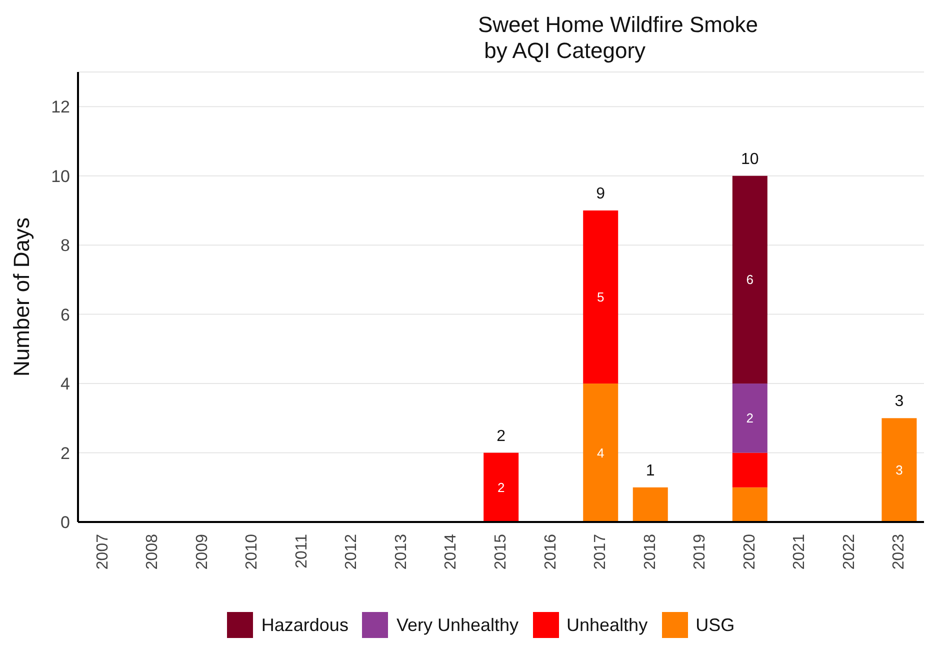 This screenshot has width=932, height=665. I want to click on x-tick-label: 2015, so click(501, 552).